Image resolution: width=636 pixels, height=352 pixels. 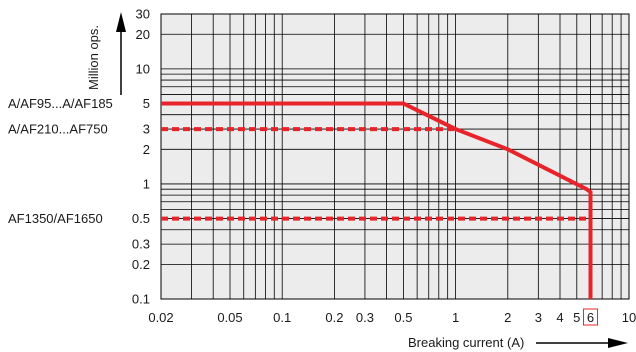 I want to click on x-tick-label: 3, so click(x=538, y=317).